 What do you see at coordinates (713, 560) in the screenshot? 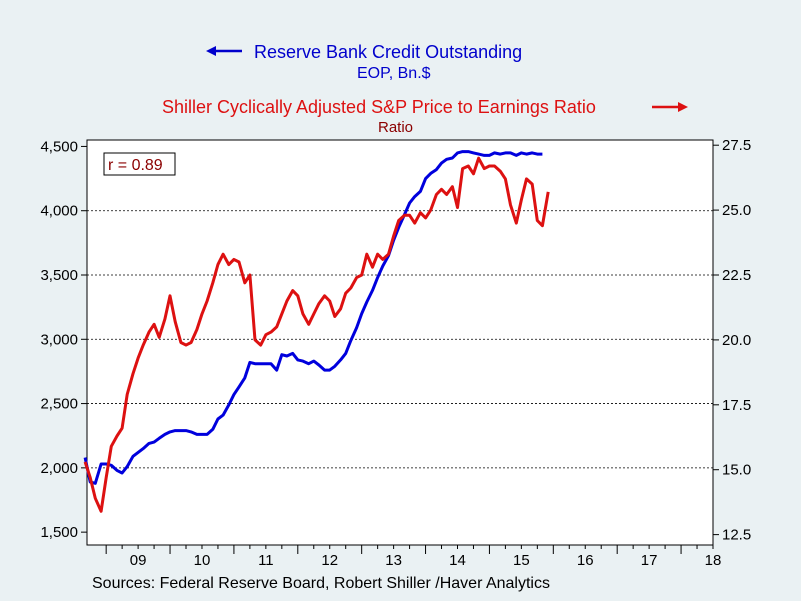
I see `x-tick-label: 18` at bounding box center [713, 560].